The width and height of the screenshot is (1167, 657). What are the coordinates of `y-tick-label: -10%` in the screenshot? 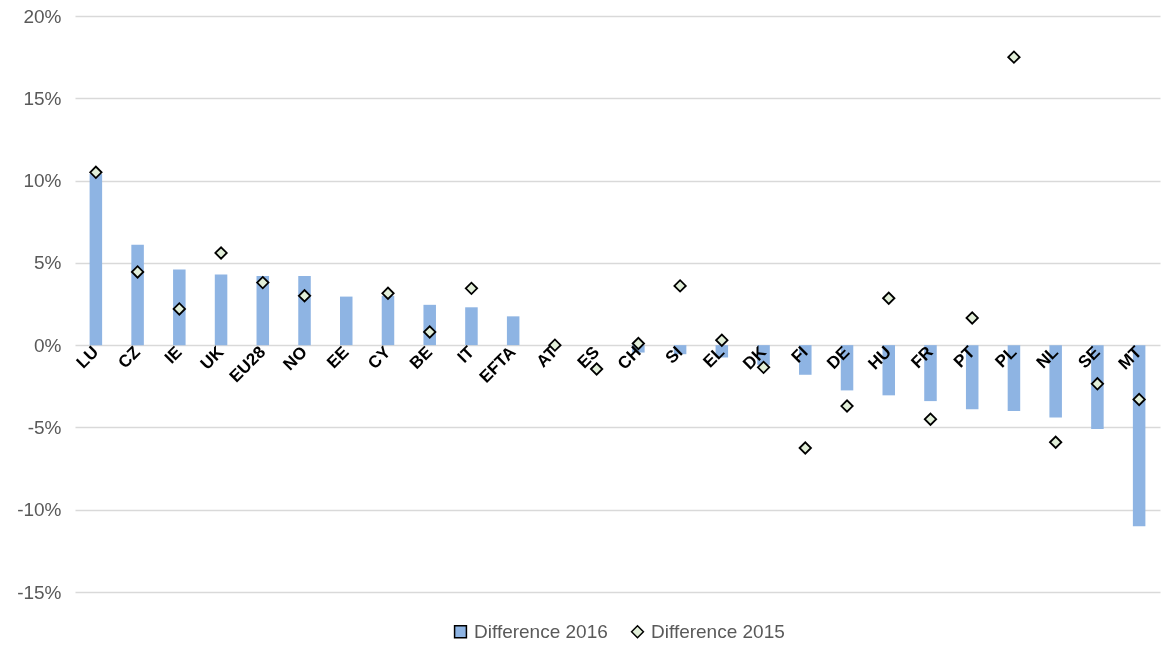 It's located at (39, 510).